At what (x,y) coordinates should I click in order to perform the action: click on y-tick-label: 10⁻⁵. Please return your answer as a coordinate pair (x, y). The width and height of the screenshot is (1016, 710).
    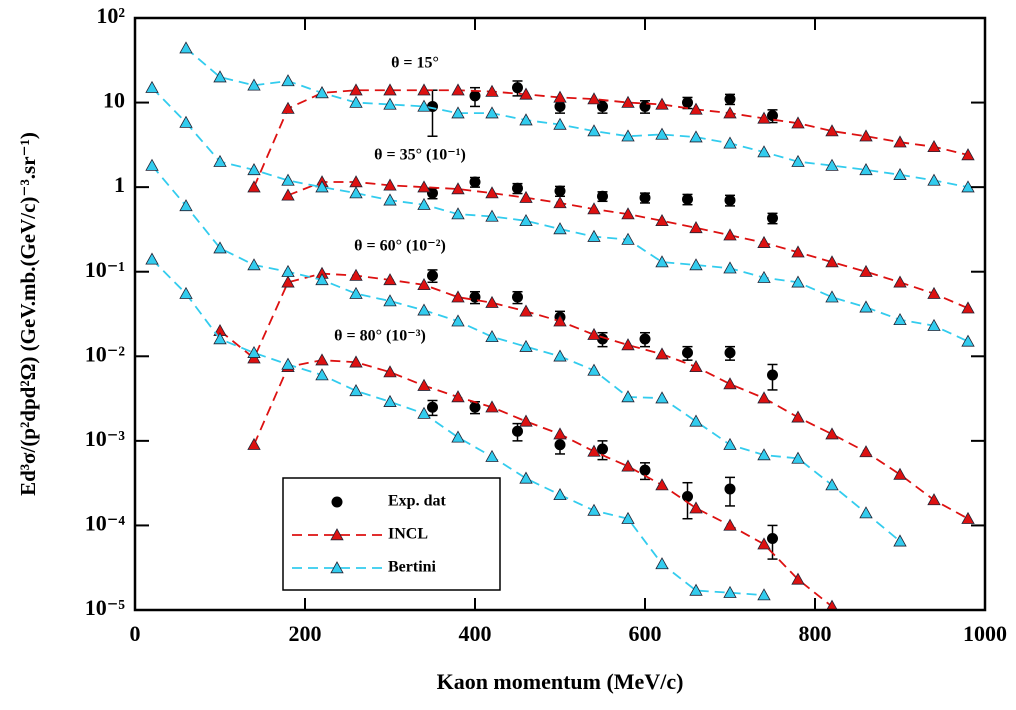
    Looking at the image, I should click on (105, 607).